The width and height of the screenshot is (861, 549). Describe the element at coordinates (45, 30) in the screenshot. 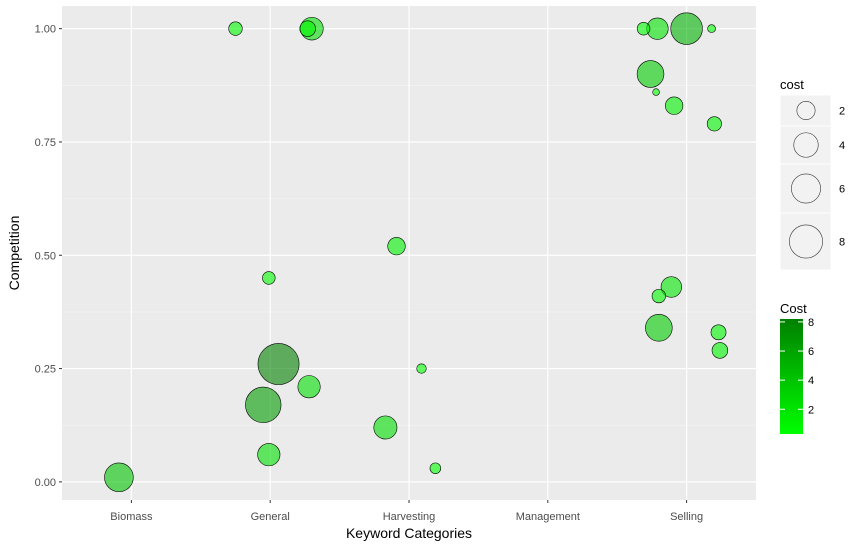

I see `y-tick-label: 1.00` at that location.